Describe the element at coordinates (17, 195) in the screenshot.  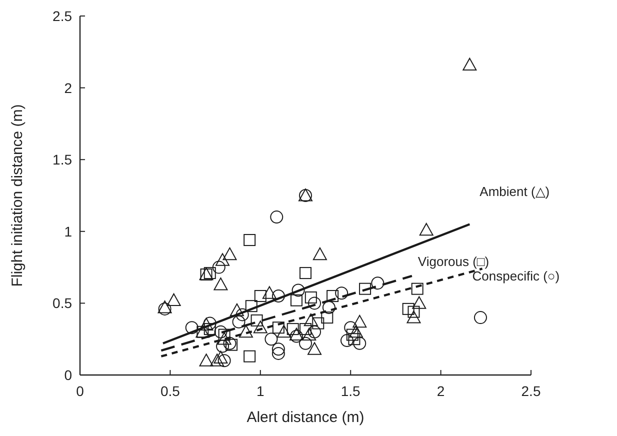
I see `y-axis-title: Flight initiation distance (m)` at that location.